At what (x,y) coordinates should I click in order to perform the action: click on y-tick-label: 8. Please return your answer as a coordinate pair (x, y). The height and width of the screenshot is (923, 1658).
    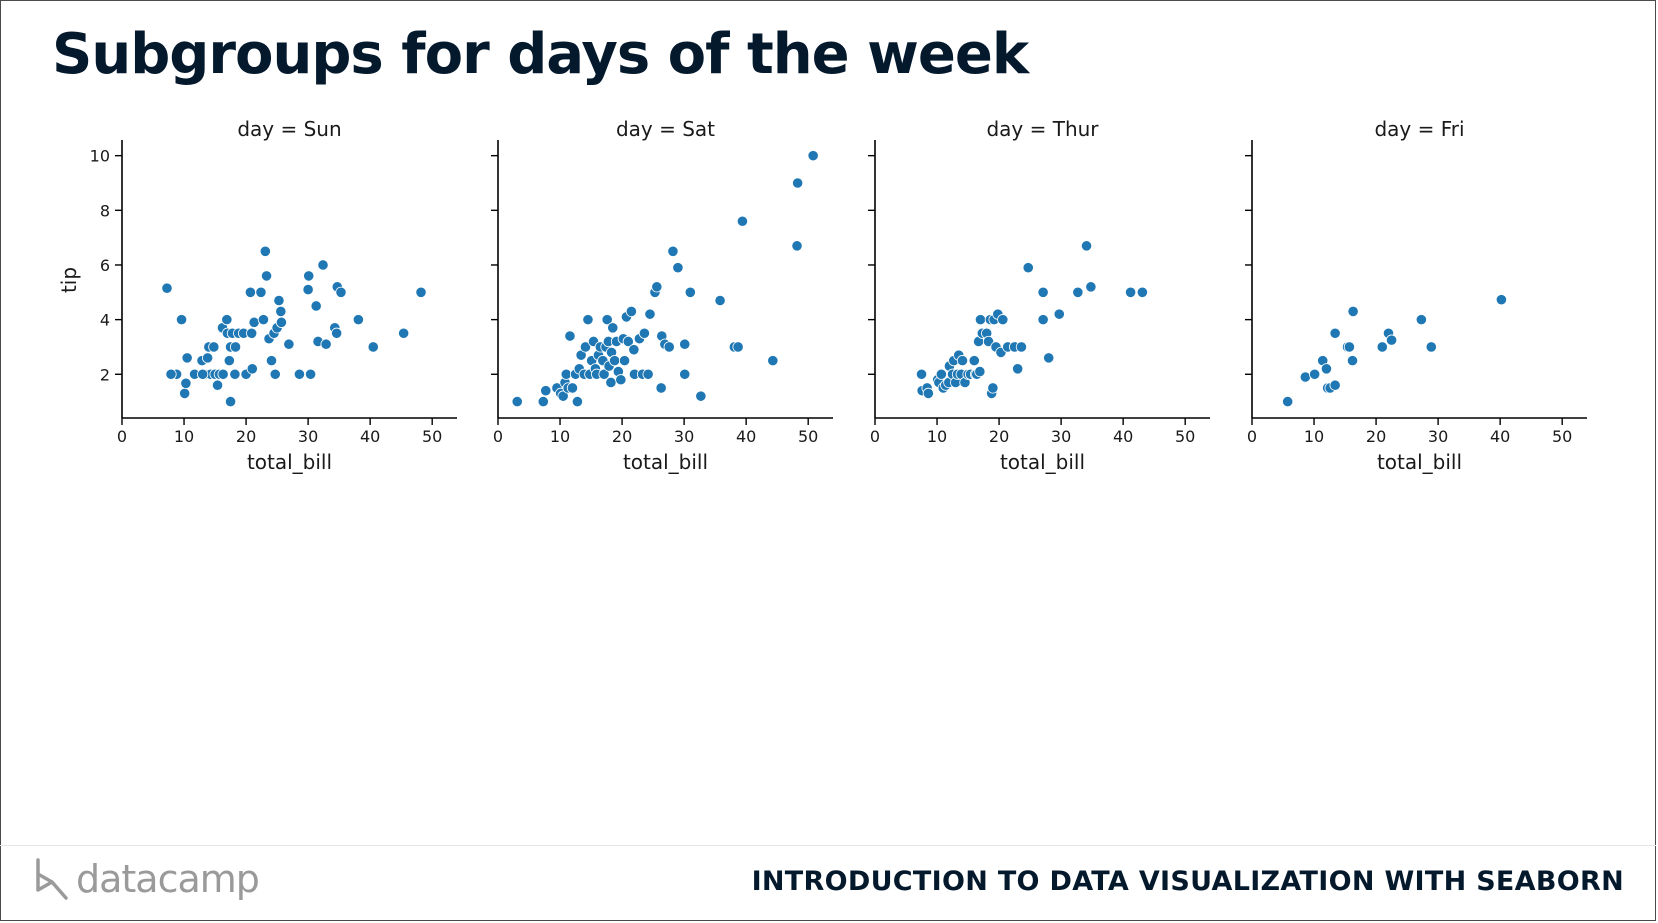
    Looking at the image, I should click on (105, 210).